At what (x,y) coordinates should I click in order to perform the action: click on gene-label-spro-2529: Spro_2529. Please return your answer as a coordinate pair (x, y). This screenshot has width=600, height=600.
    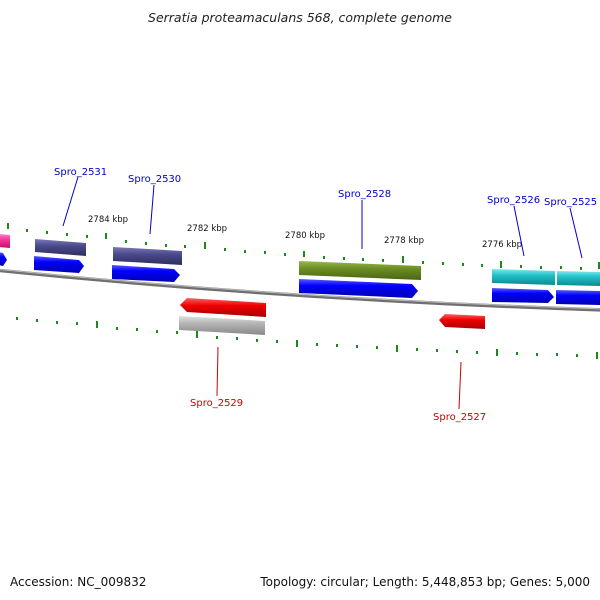
    Looking at the image, I should click on (216, 403).